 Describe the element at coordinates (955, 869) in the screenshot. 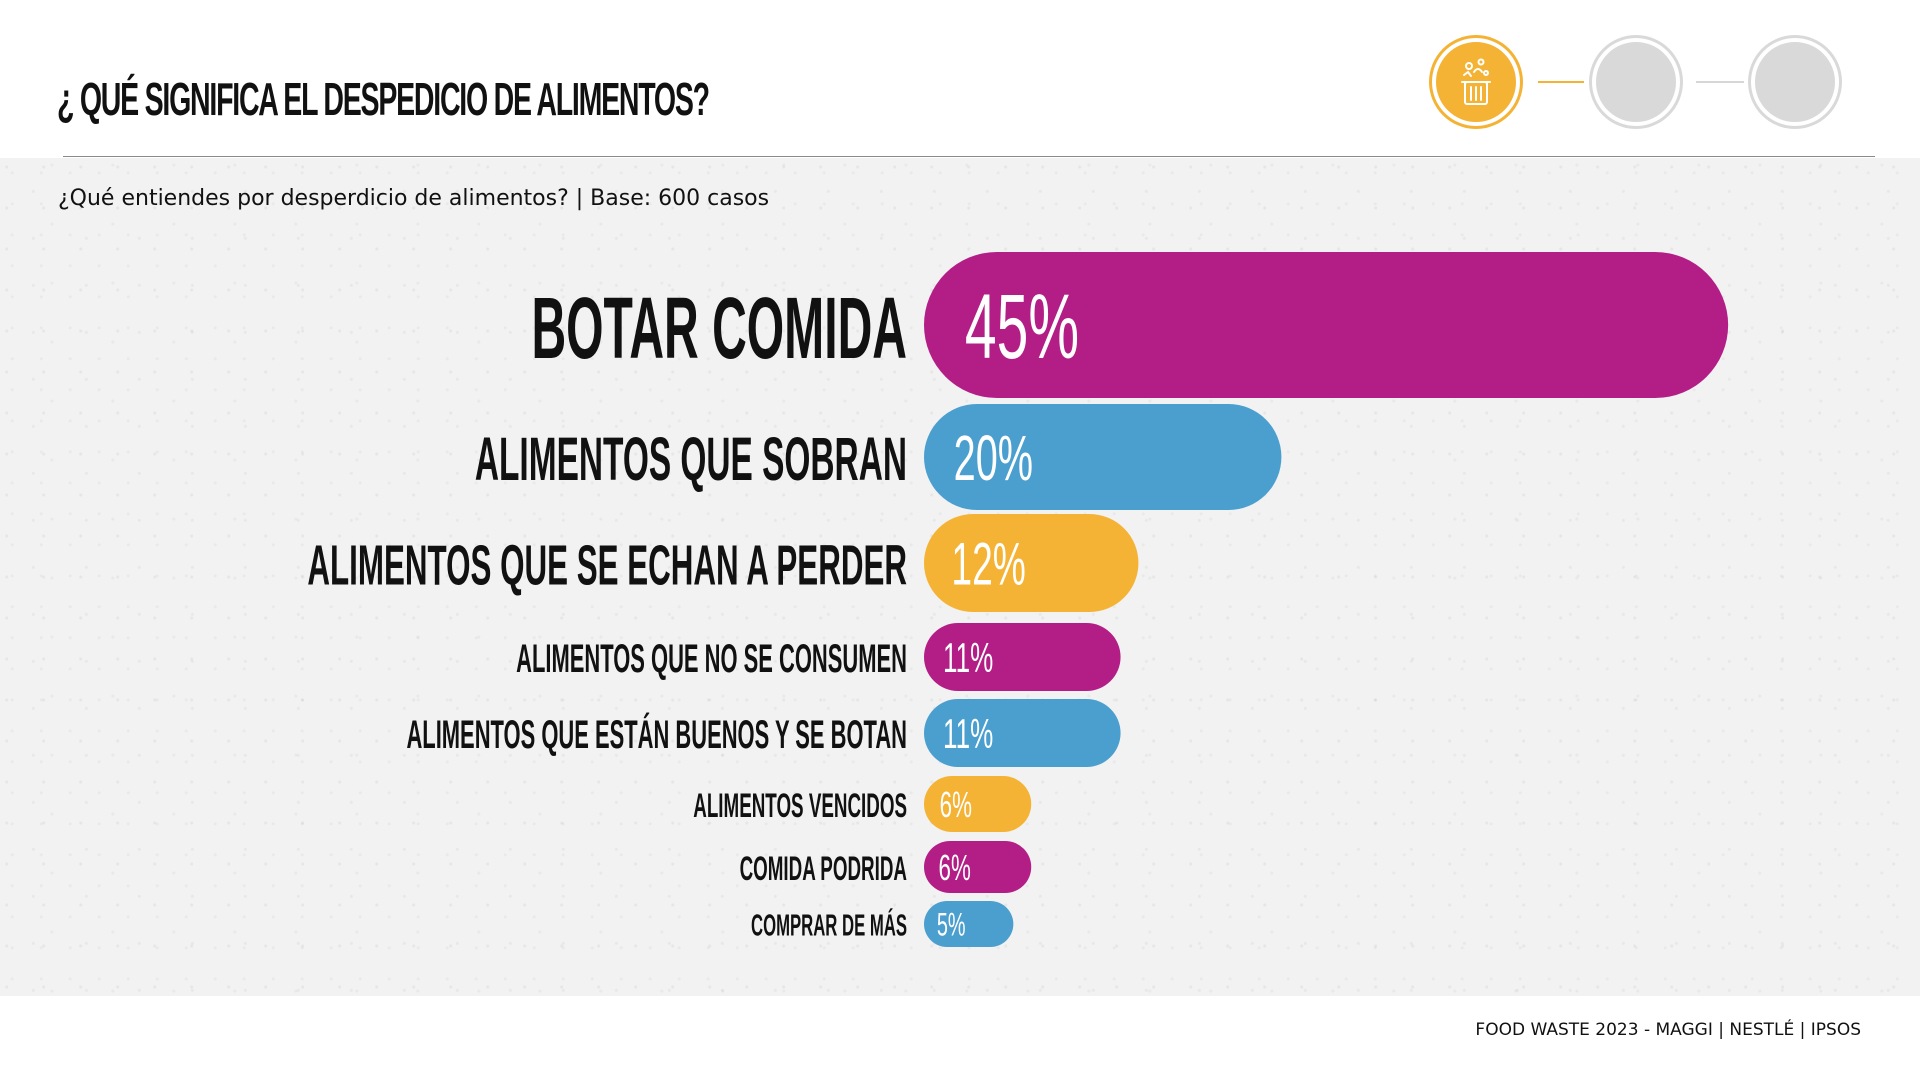

I see `bar-value-label-7: 6%` at that location.